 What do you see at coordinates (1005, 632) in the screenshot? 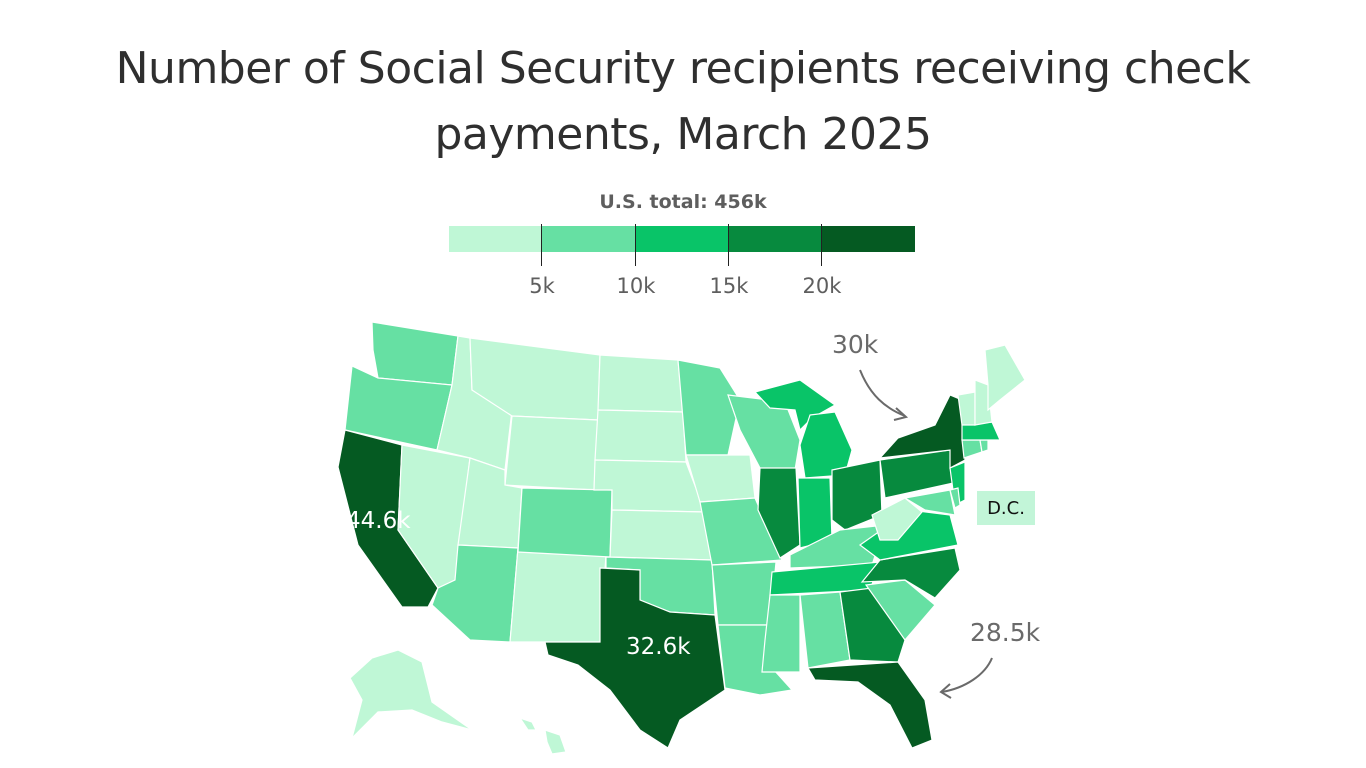
I see `florida-value-label: 28.5k` at bounding box center [1005, 632].